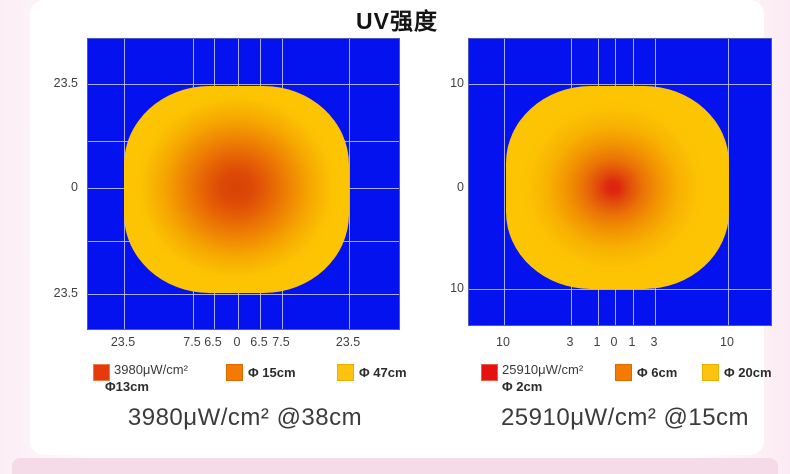 The height and width of the screenshot is (474, 790). Describe the element at coordinates (395, 466) in the screenshot. I see `bottom-strip` at that location.